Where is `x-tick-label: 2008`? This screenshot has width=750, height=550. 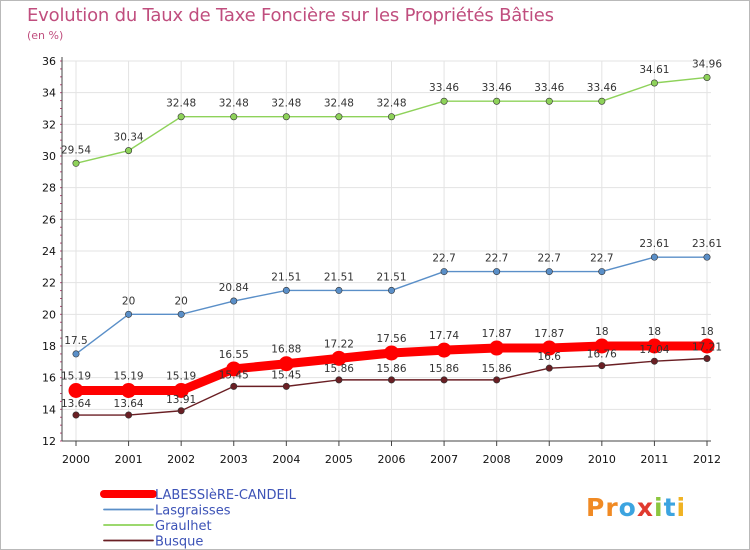
x-tick-label: 2008 is located at coordinates (497, 459).